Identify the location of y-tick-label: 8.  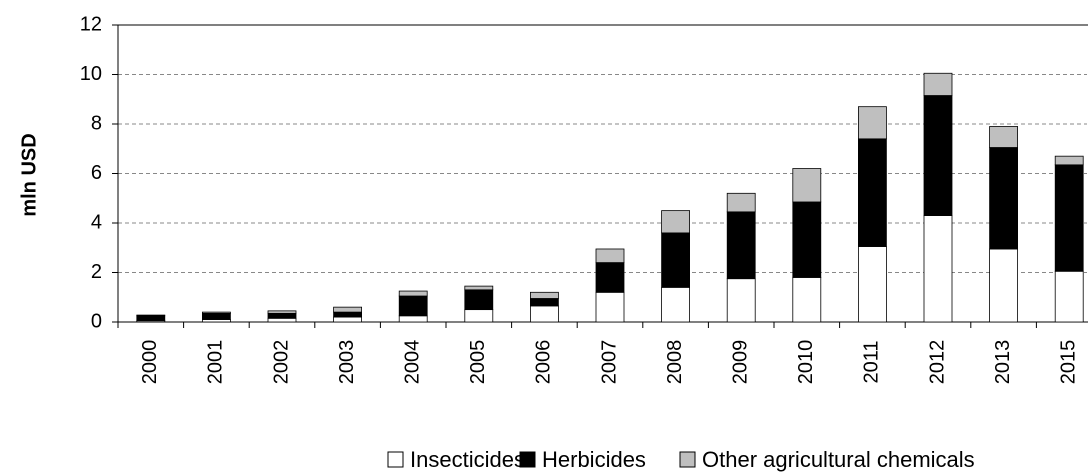
(96, 123).